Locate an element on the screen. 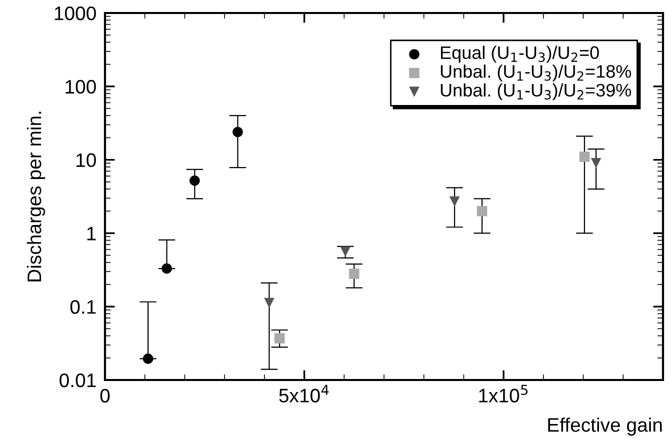 Image resolution: width=672 pixels, height=443 pixels. legend-label: Unbal. (U$_{1}$-U$_{3}$)/U$_{2}$=18% is located at coordinates (536, 73).